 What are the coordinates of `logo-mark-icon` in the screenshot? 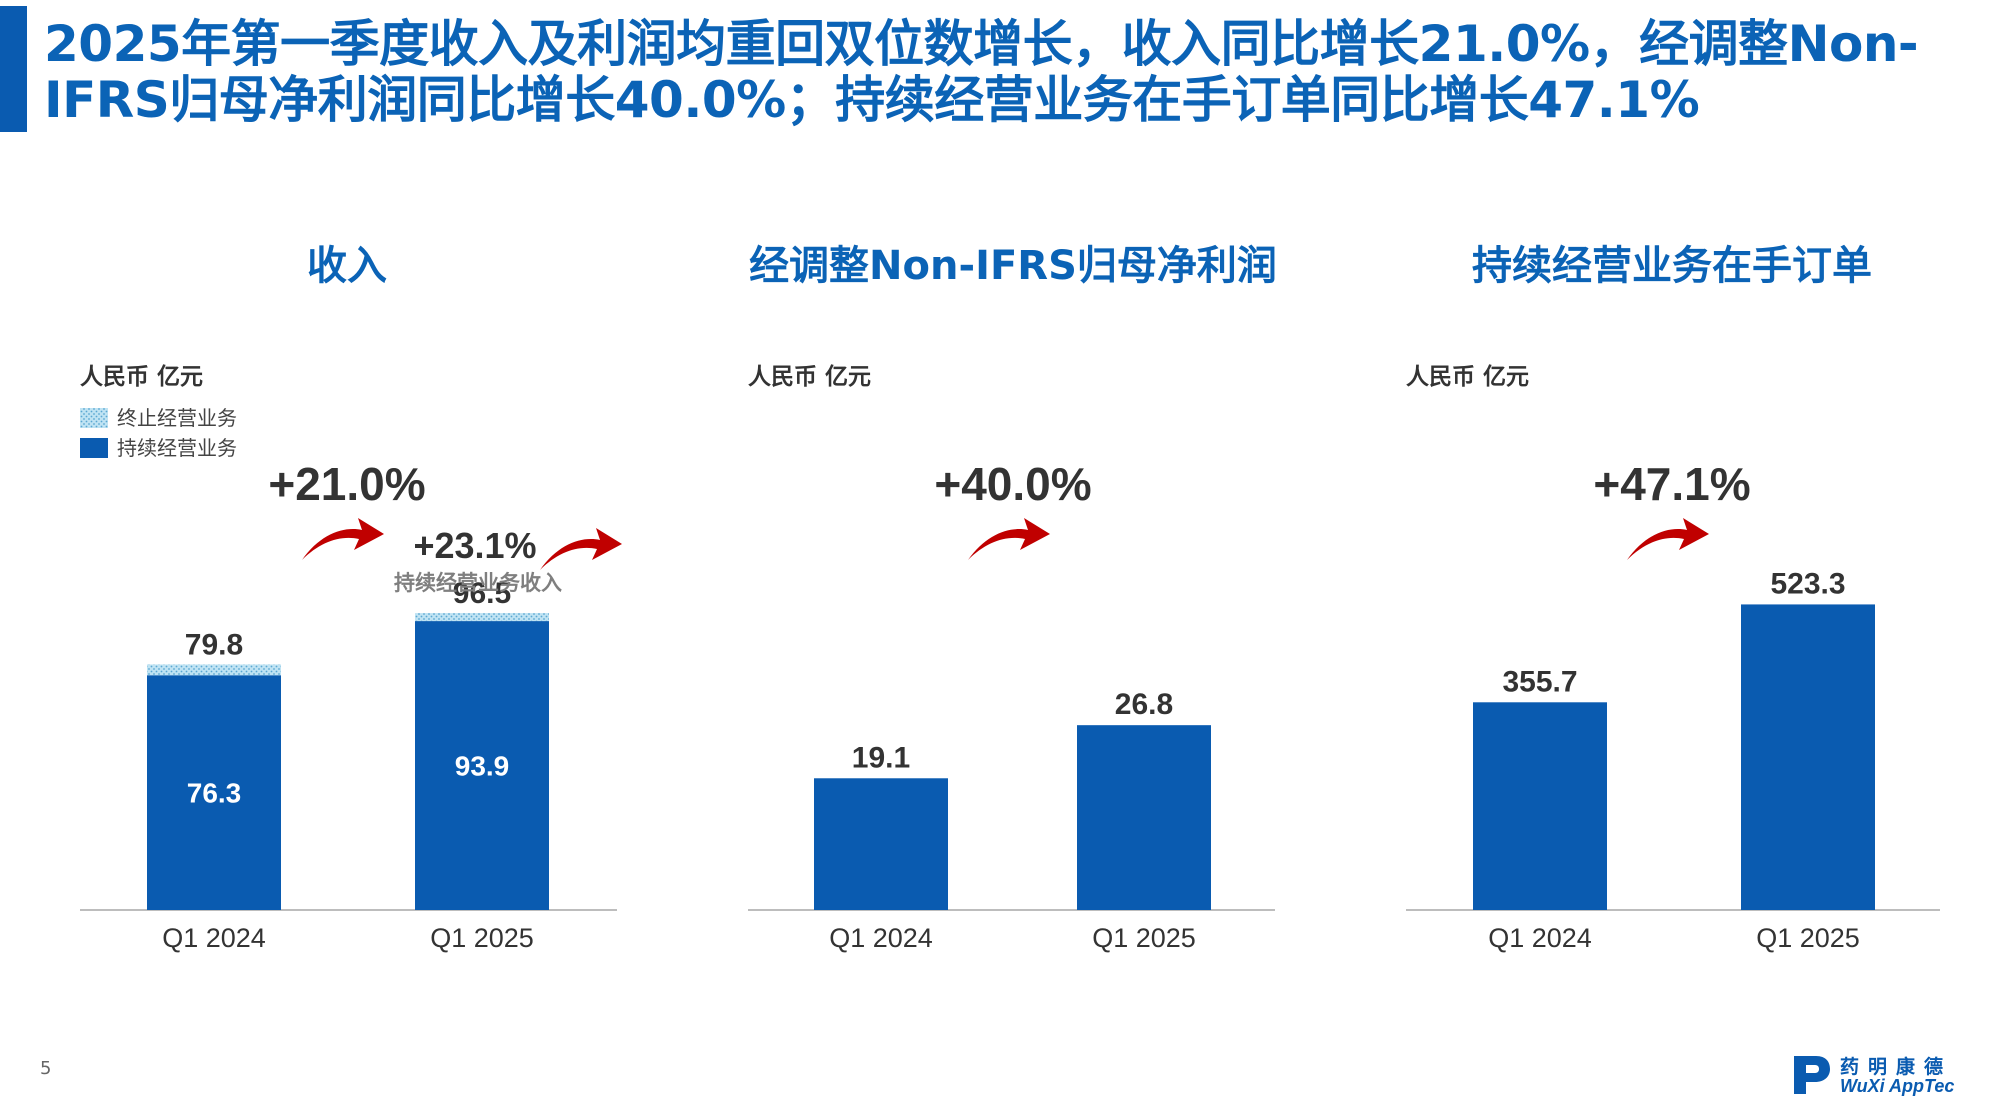 It's located at (1812, 1075).